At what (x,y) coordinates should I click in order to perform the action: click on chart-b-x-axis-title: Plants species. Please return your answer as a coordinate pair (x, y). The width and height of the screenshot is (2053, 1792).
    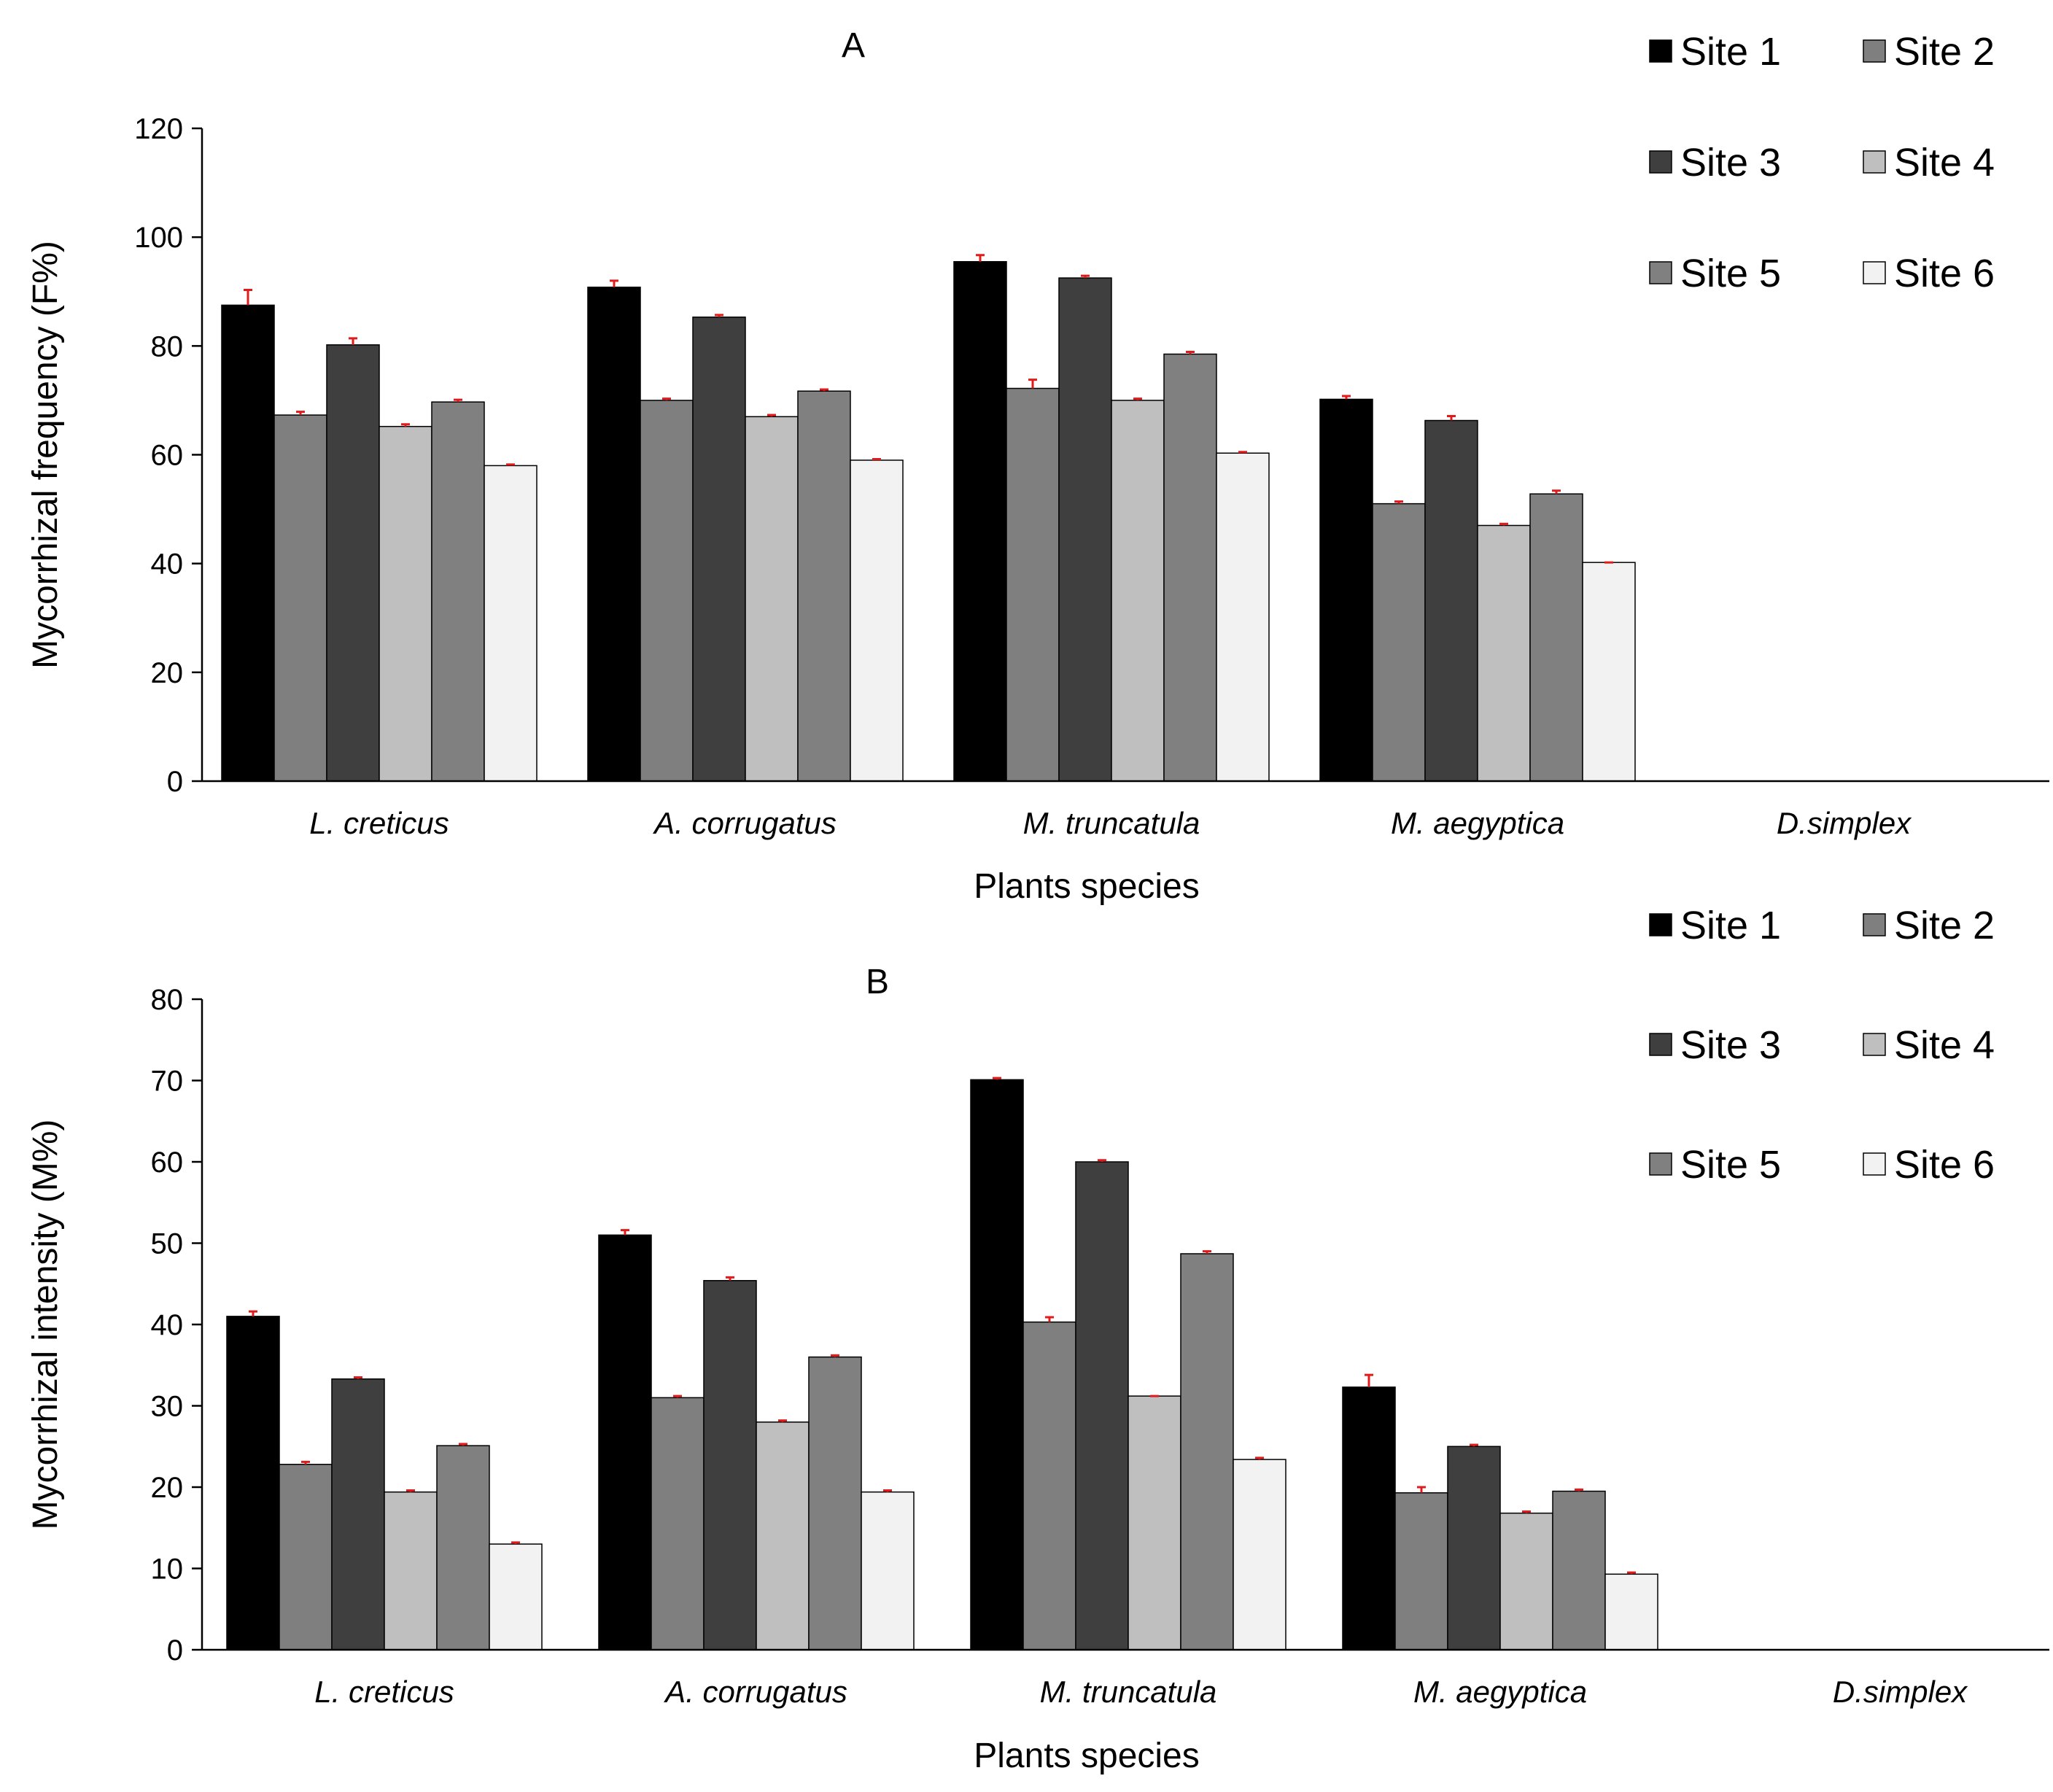
    Looking at the image, I should click on (1087, 1756).